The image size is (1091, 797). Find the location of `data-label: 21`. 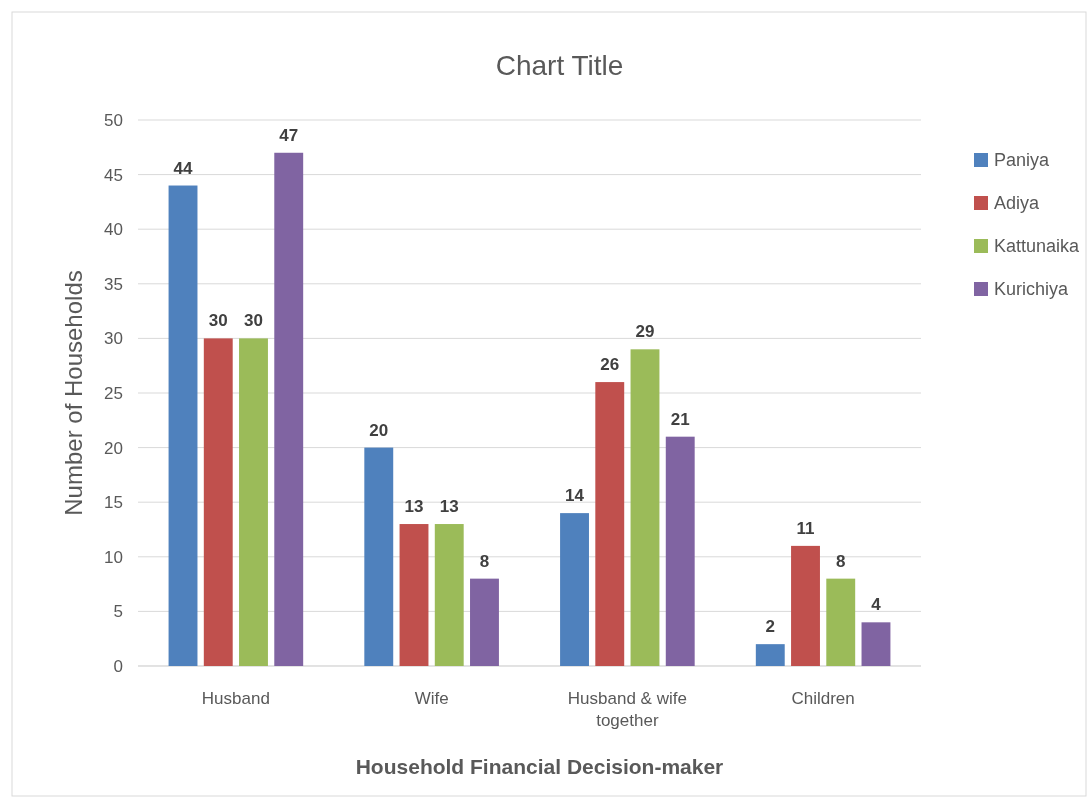

data-label: 21 is located at coordinates (680, 419).